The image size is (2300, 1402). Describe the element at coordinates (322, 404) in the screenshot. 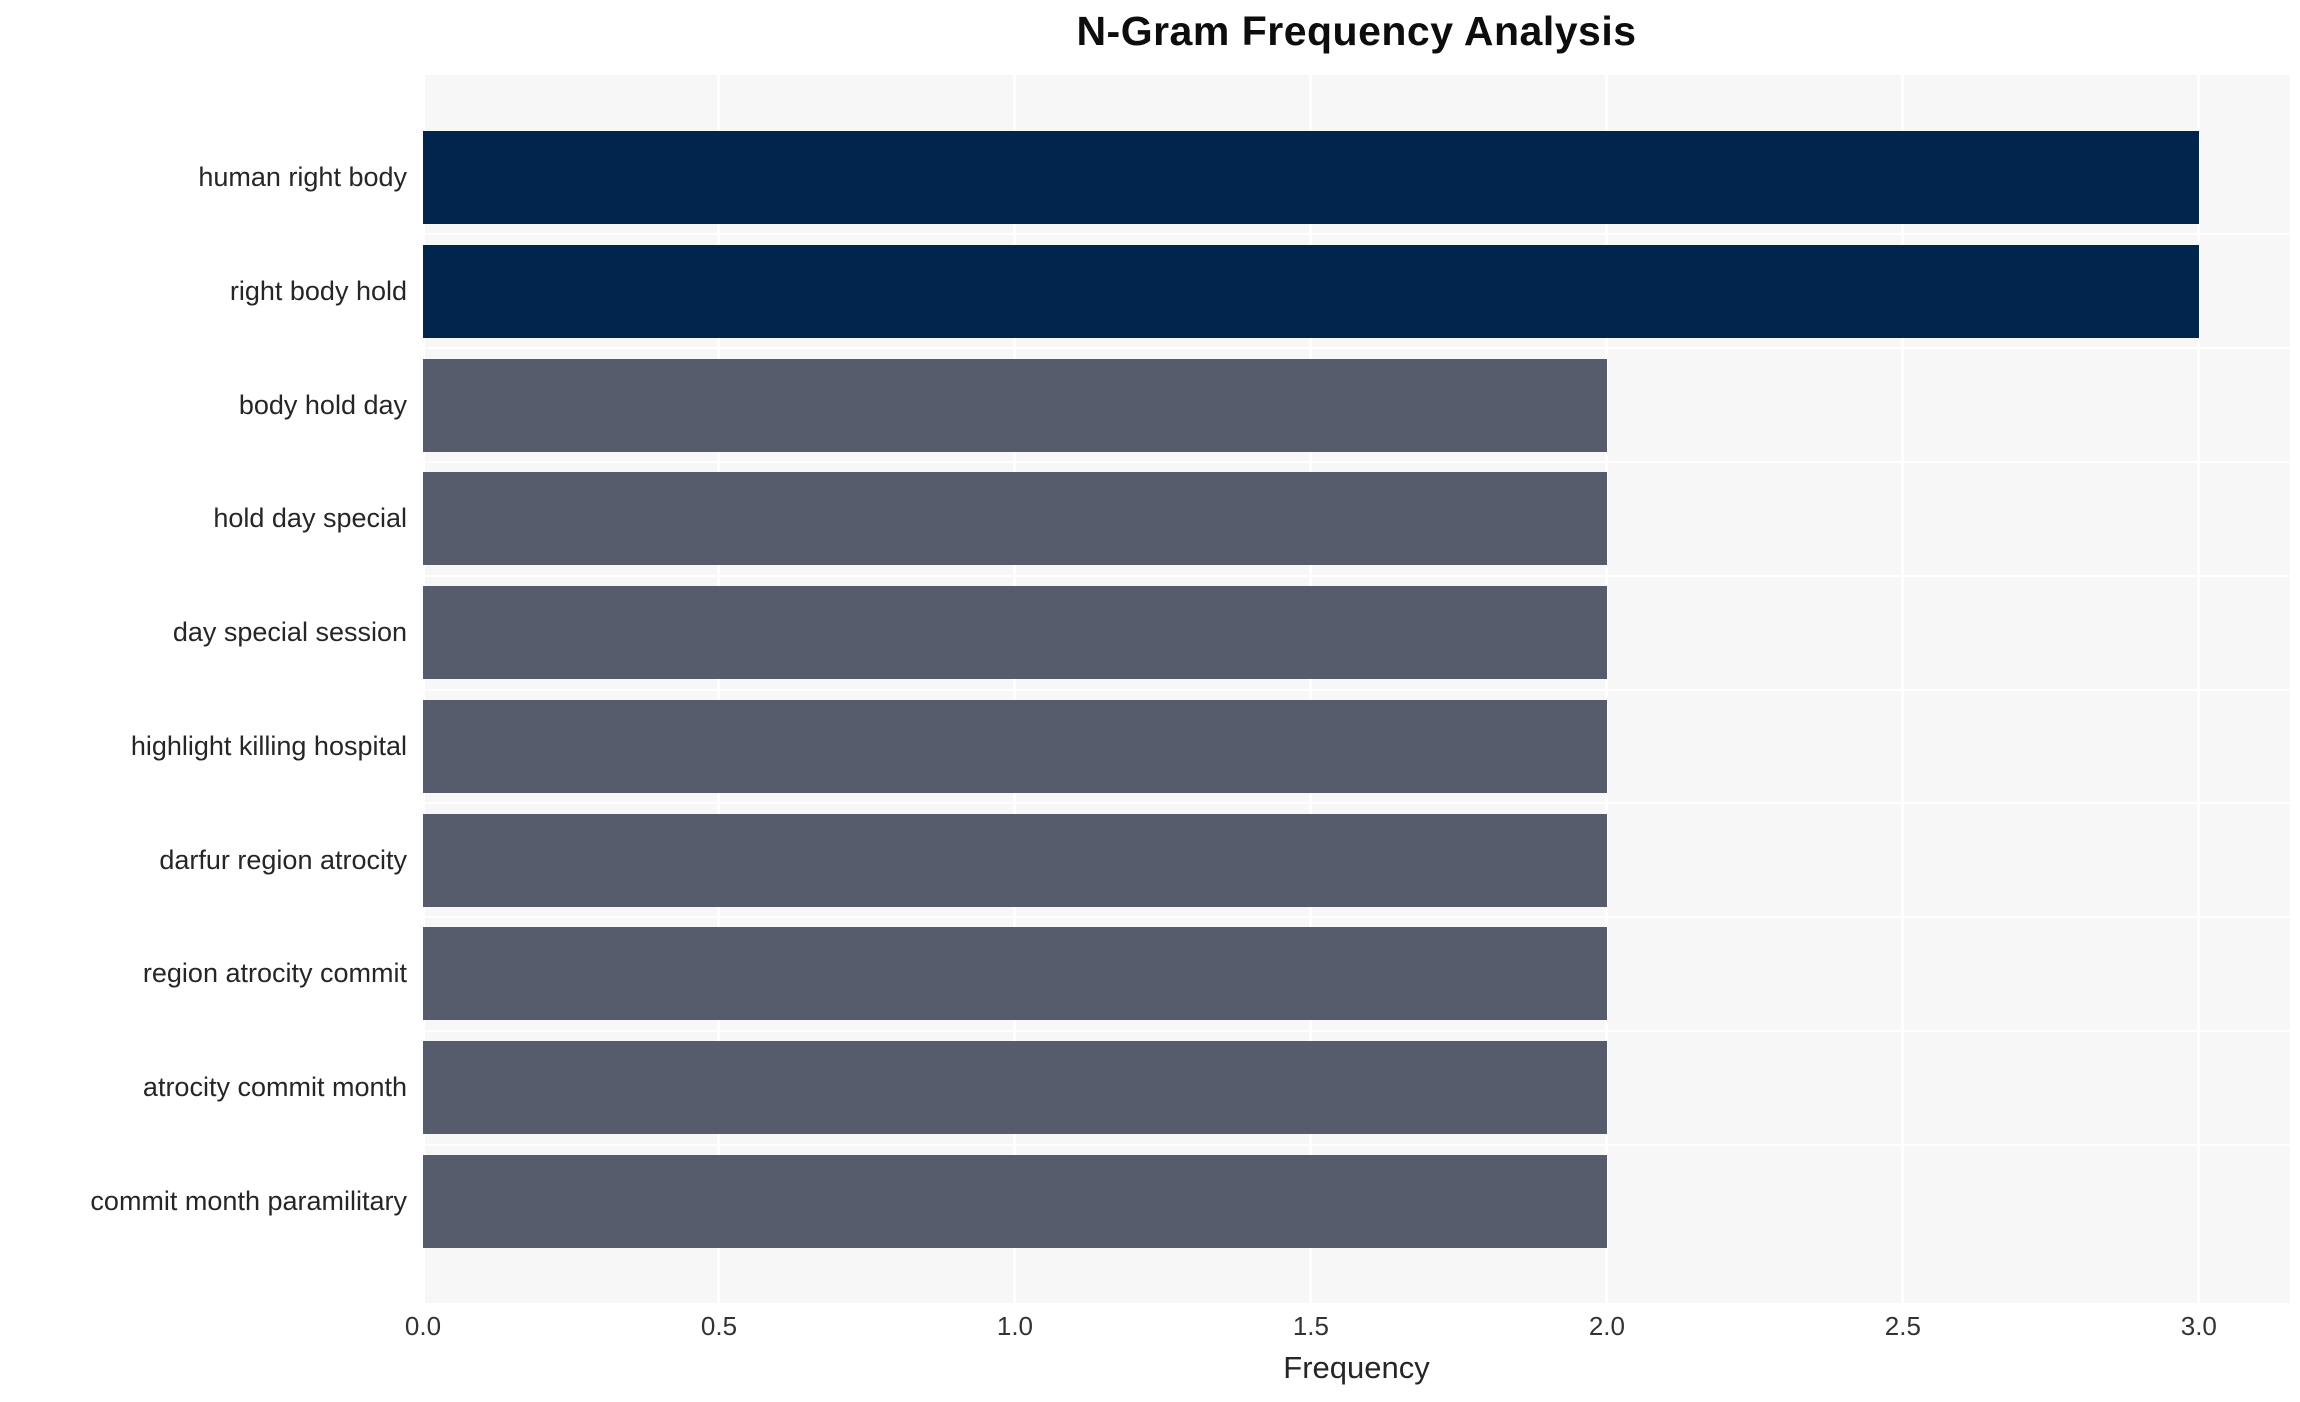

I see `category-label: body hold day` at that location.